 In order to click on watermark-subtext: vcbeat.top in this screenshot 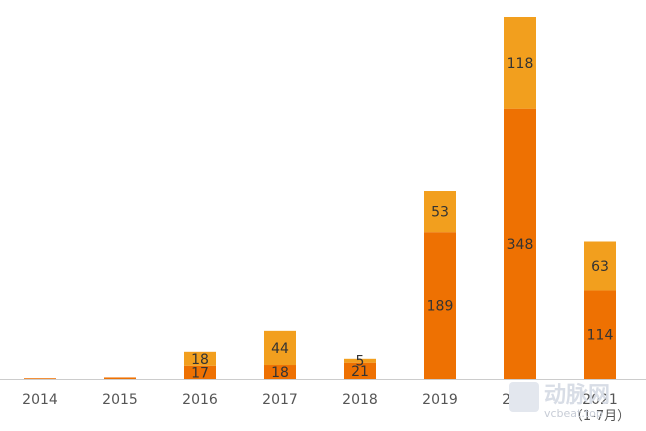, I will do `click(573, 413)`.